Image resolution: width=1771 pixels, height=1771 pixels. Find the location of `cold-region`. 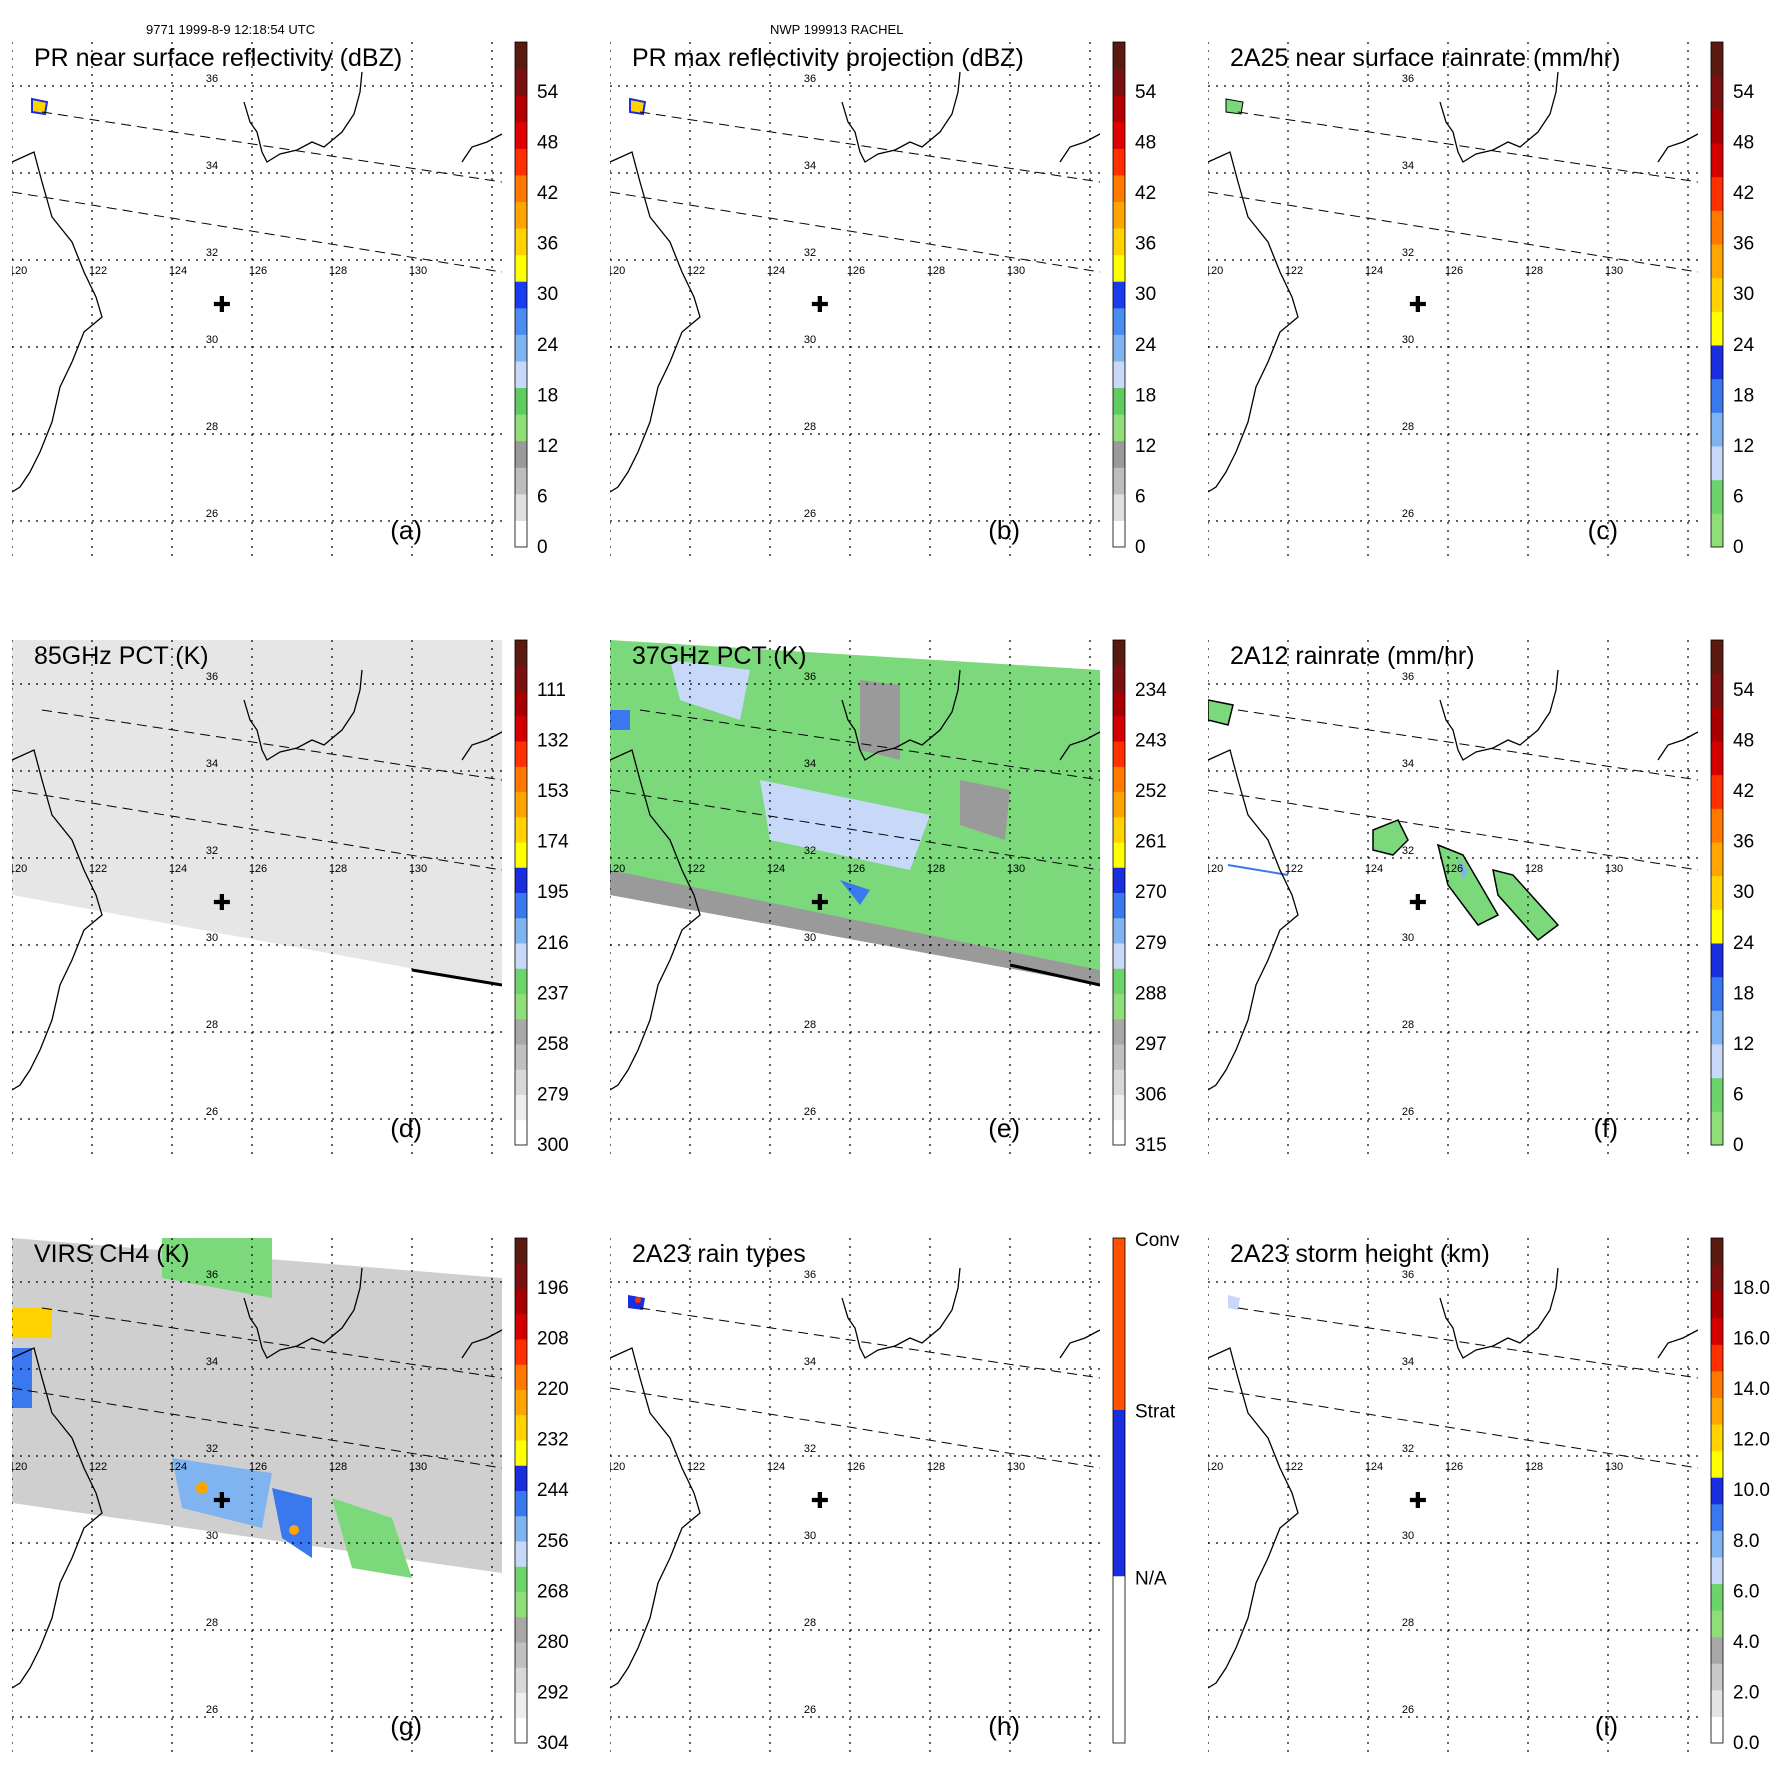

cold-region is located at coordinates (845, 825).